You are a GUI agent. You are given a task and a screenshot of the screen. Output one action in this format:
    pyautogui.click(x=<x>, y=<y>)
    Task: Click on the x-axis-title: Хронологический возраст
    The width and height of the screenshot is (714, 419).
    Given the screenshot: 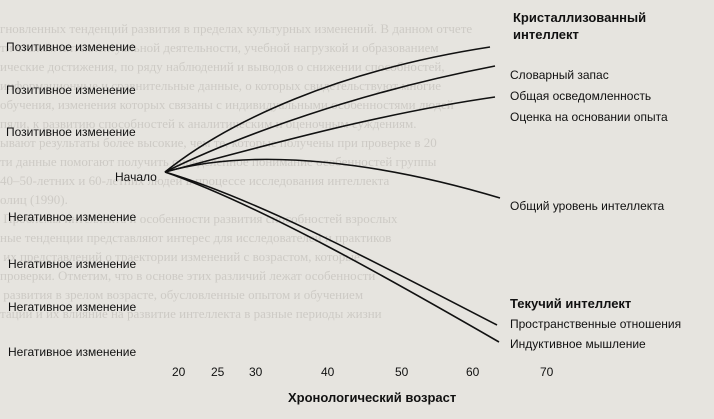 What is the action you would take?
    pyautogui.click(x=372, y=397)
    